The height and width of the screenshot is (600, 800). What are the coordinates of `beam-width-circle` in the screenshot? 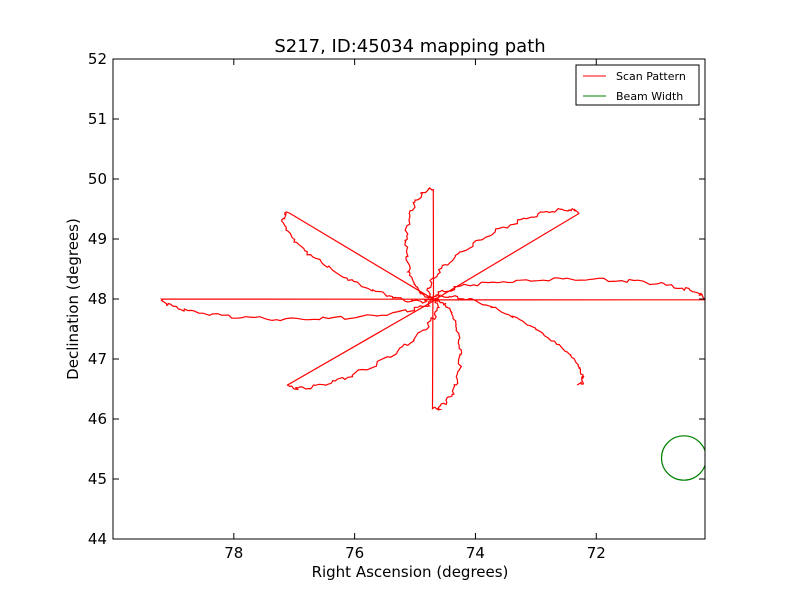 It's located at (682, 458).